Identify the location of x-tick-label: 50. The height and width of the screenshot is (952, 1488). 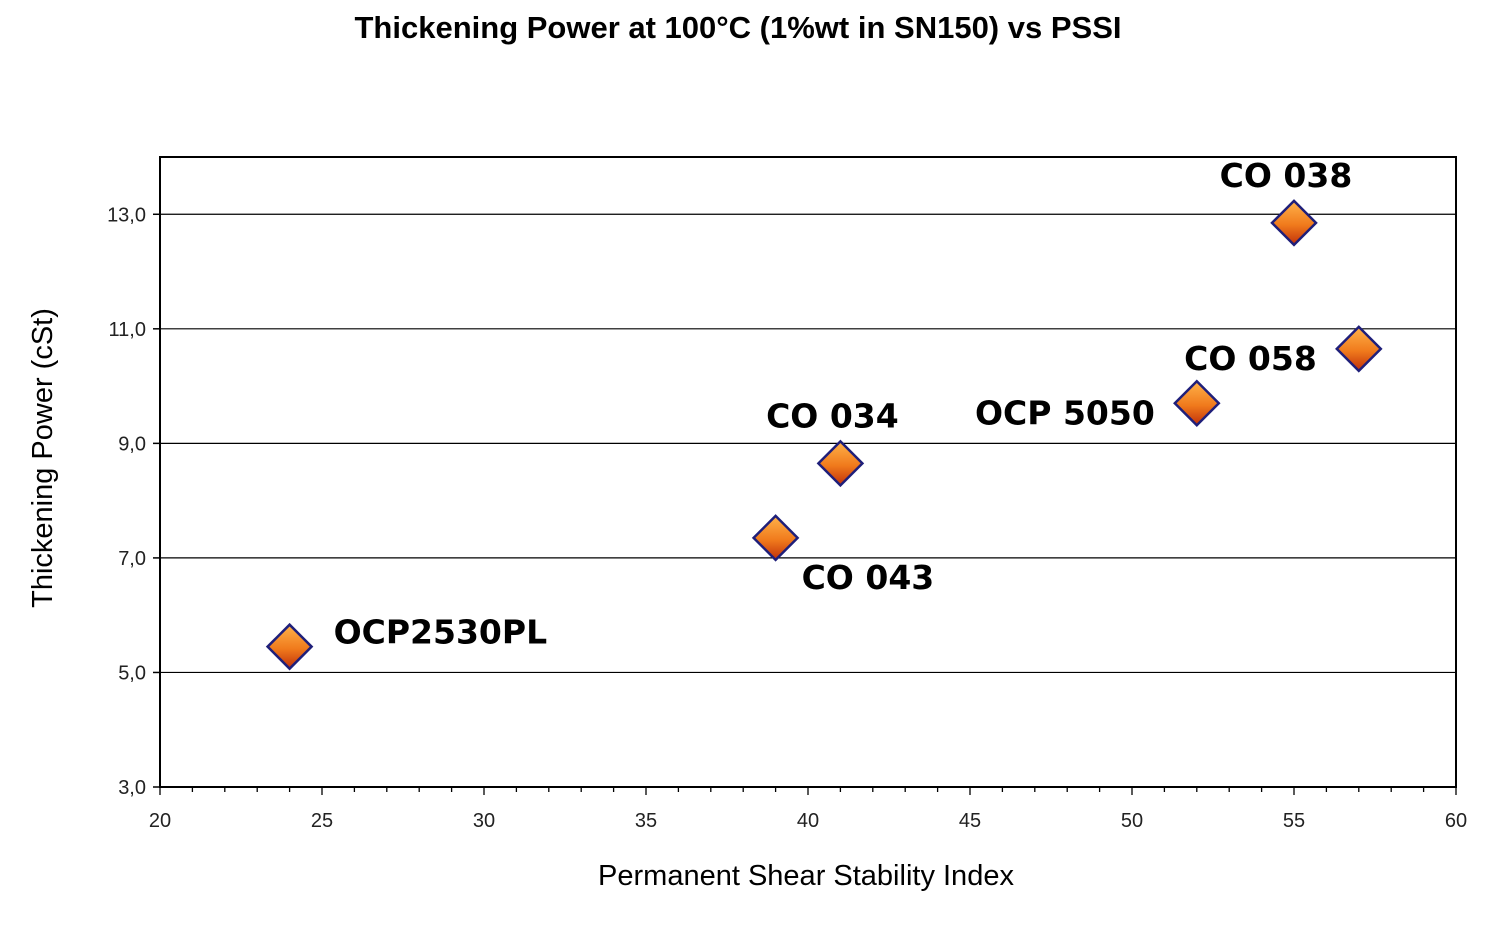
(1132, 821).